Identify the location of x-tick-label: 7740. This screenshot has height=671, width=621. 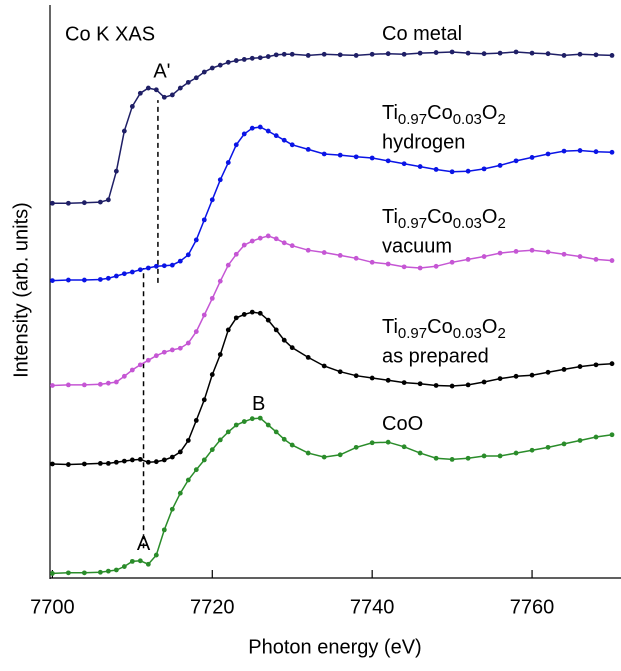
(372, 607).